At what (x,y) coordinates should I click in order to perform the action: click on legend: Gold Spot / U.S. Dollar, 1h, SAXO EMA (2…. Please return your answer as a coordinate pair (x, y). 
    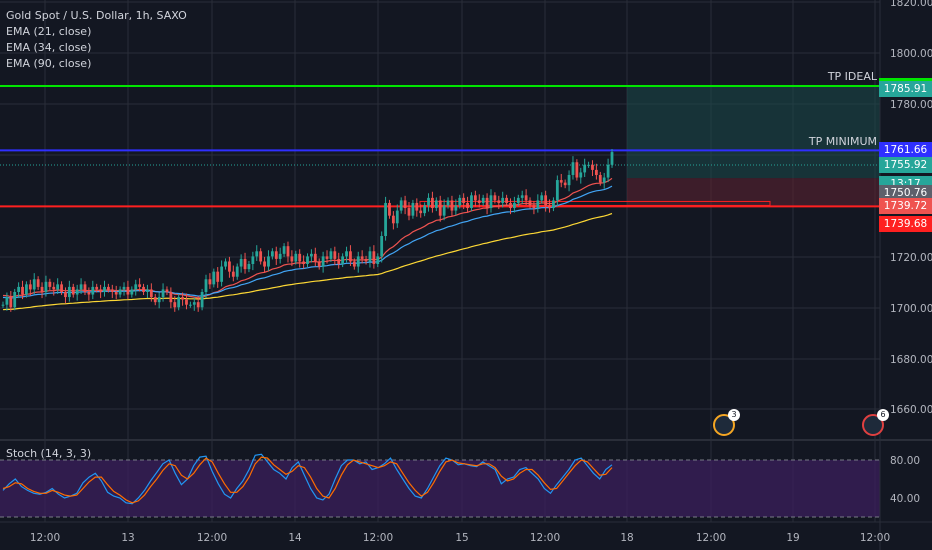
    Looking at the image, I should click on (96, 40).